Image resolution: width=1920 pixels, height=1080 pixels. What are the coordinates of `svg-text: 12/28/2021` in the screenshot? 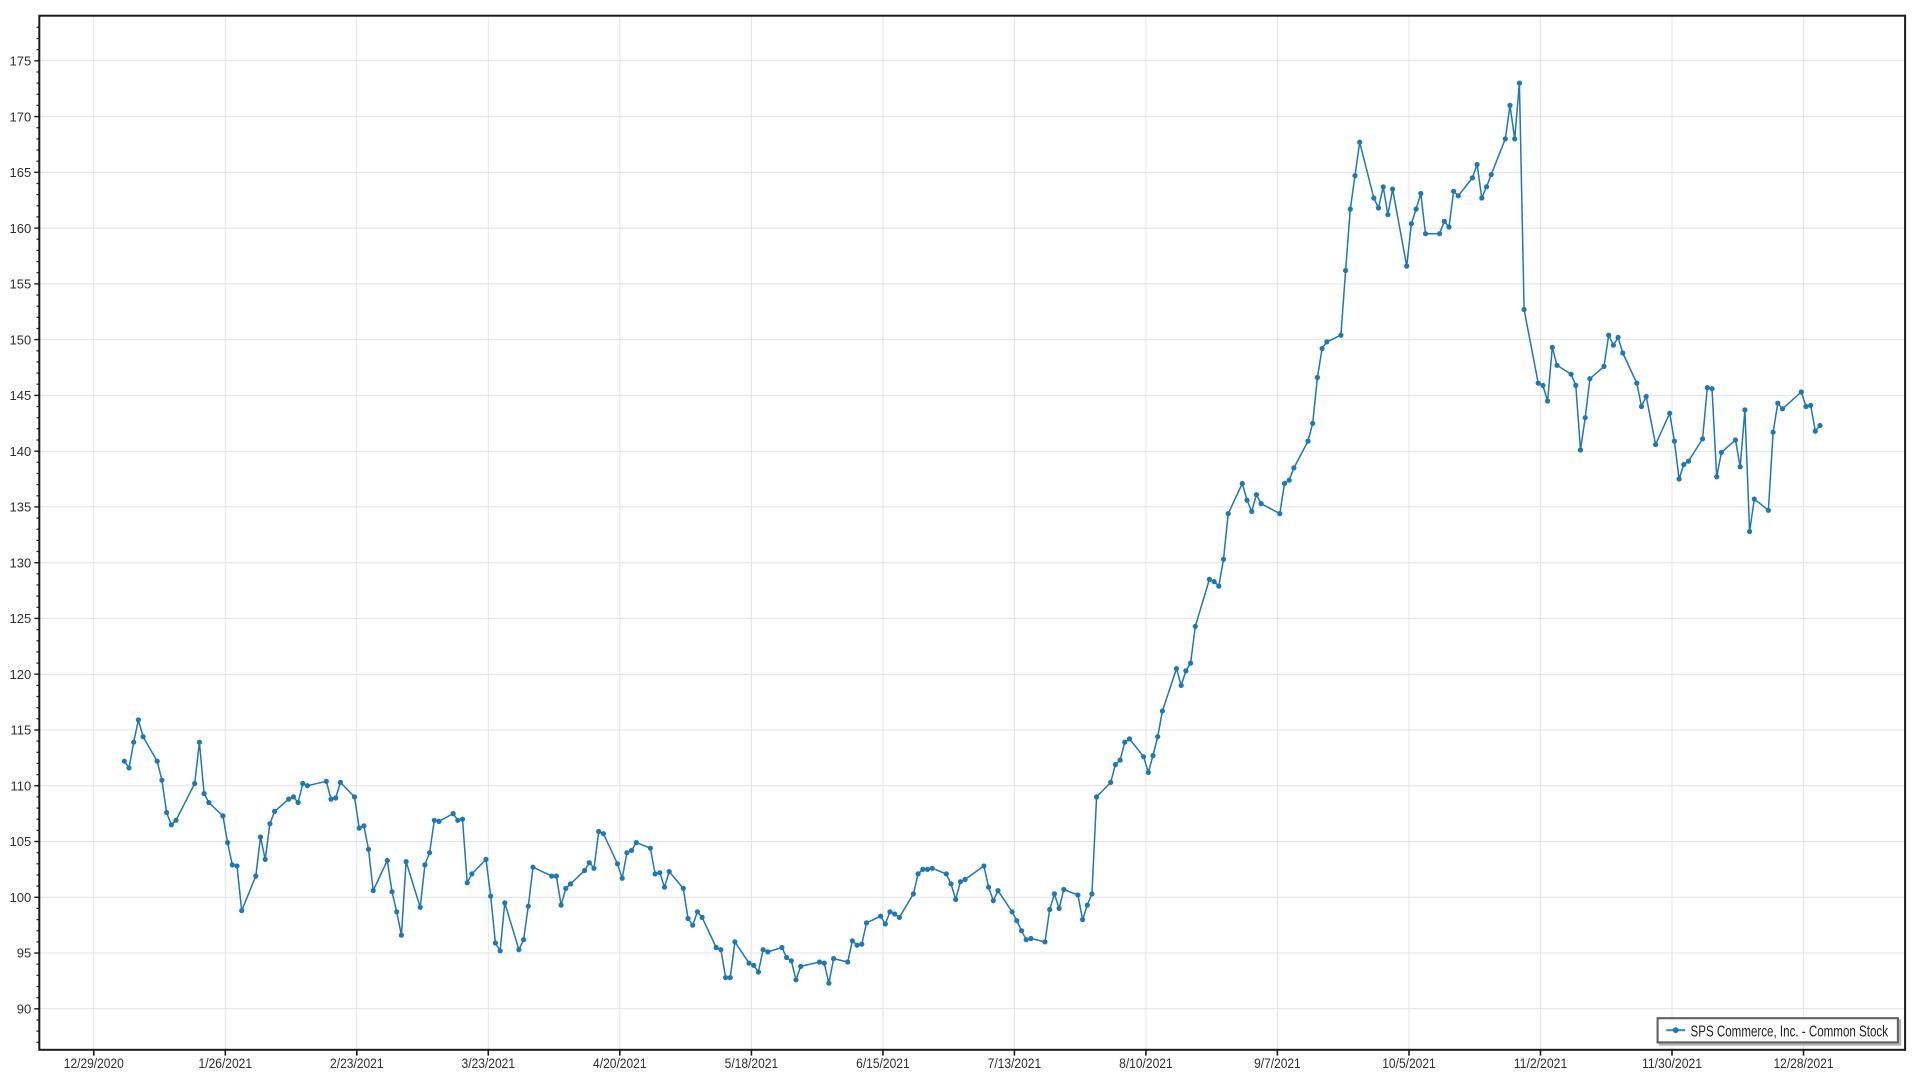 It's located at (1804, 1063).